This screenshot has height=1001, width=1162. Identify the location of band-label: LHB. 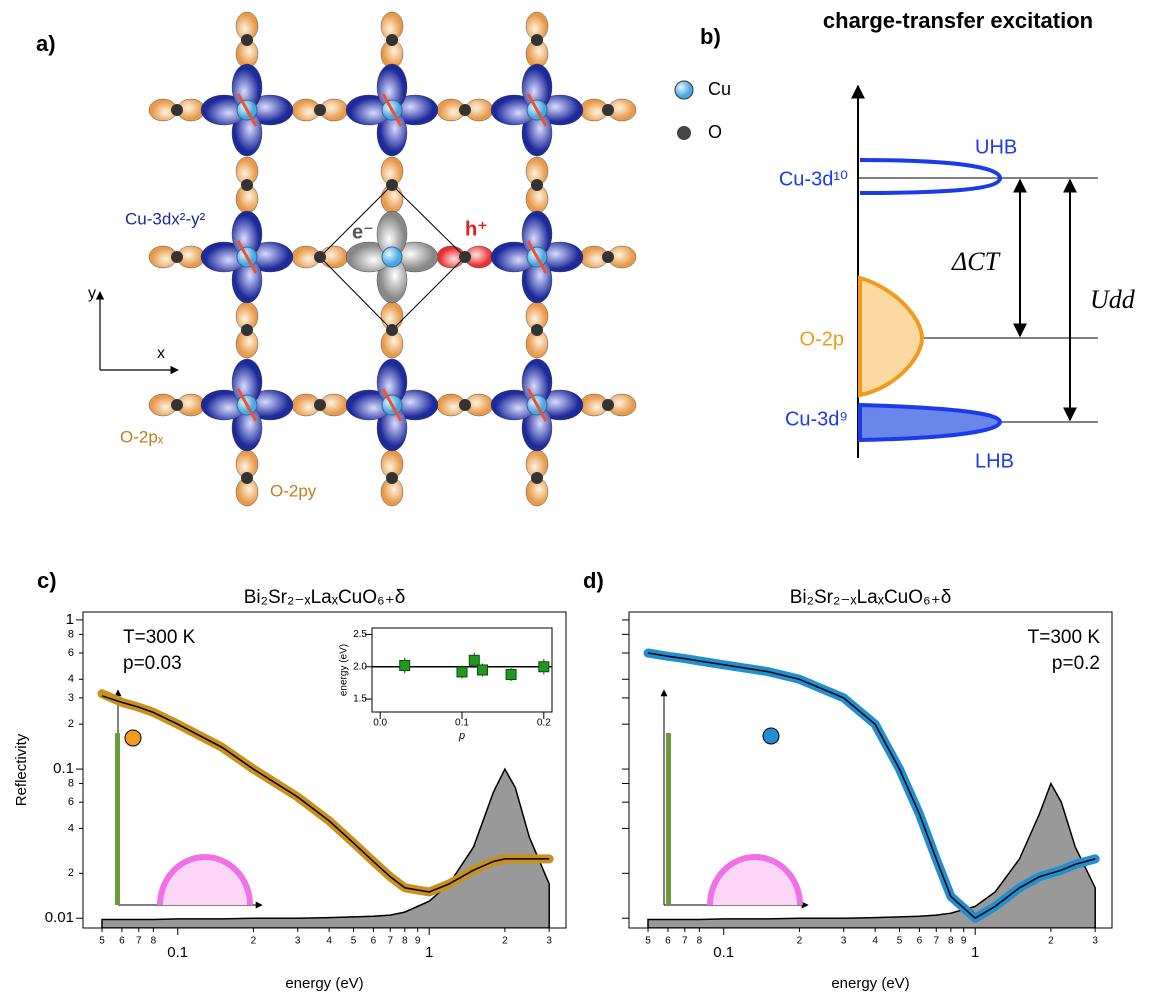
(994, 461).